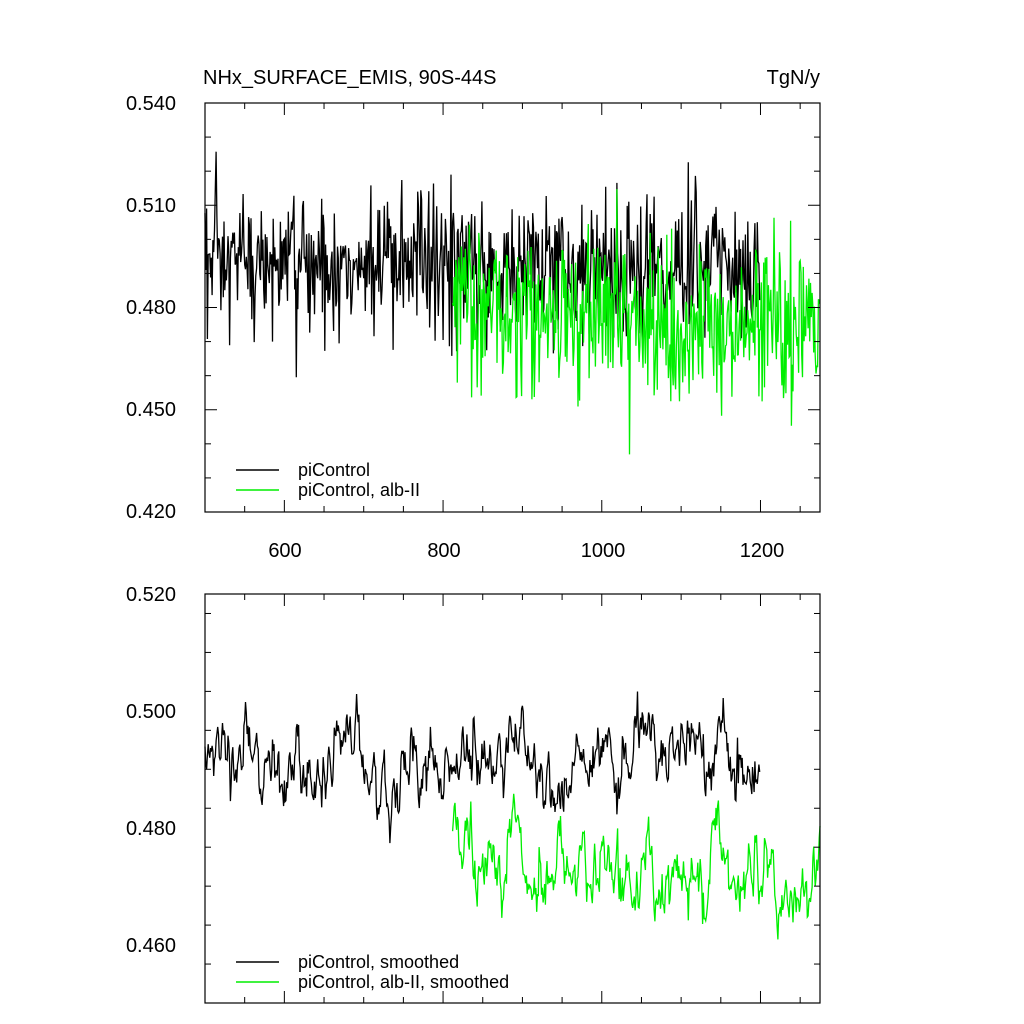  What do you see at coordinates (403, 982) in the screenshot?
I see `legend-label: piControl, alb-II, smoothed` at bounding box center [403, 982].